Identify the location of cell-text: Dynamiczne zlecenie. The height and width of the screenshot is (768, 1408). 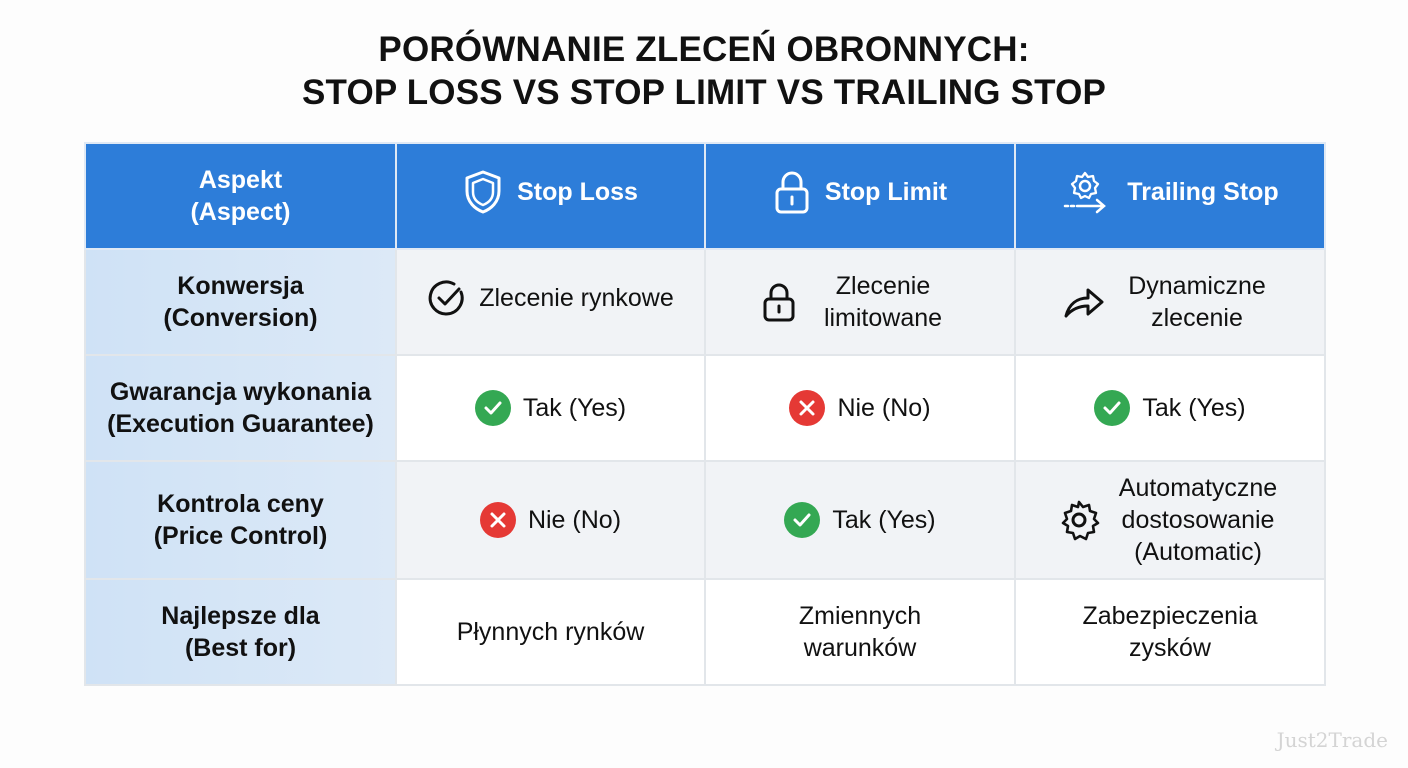
(1197, 302).